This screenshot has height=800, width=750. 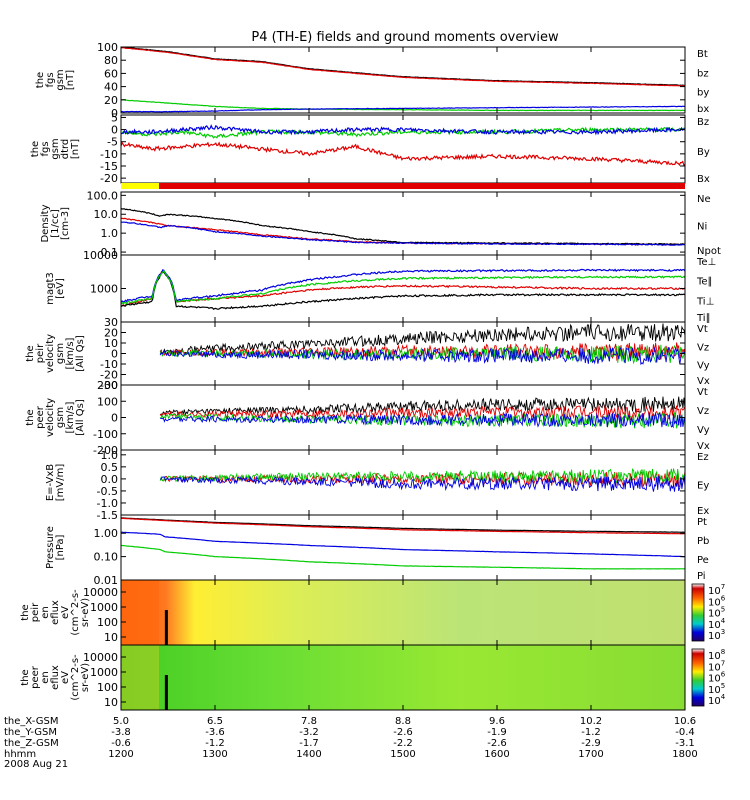 I want to click on ylabel-peer_en_eflux: the peer en eflux eV (cm^2-s-sr-eV), so click(x=55, y=677).